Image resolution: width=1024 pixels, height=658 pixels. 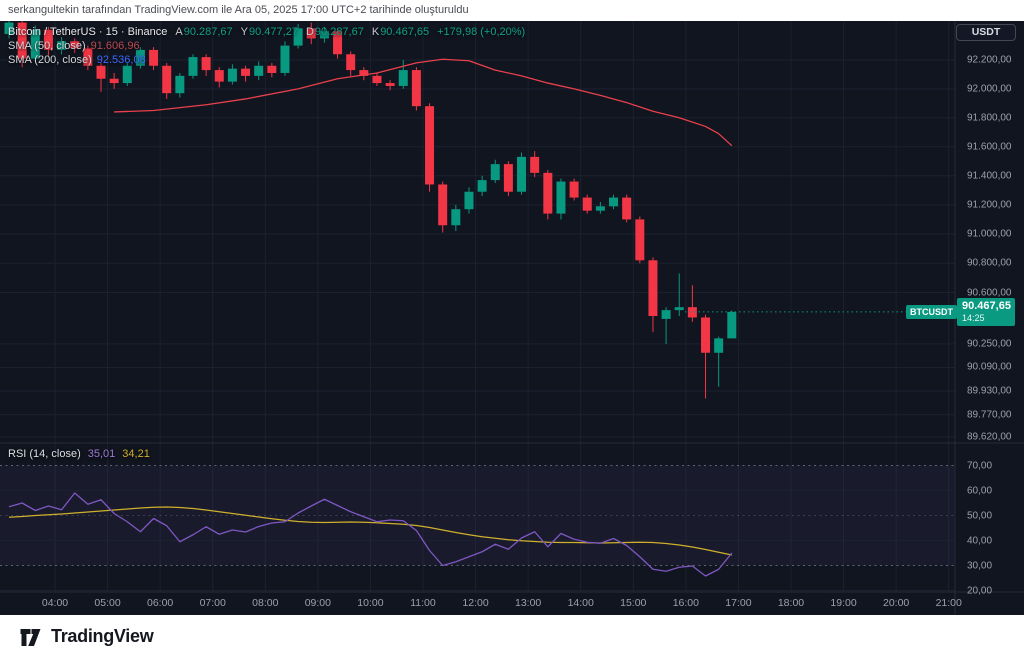 What do you see at coordinates (989, 344) in the screenshot?
I see `price-axis-label: 90.250,00` at bounding box center [989, 344].